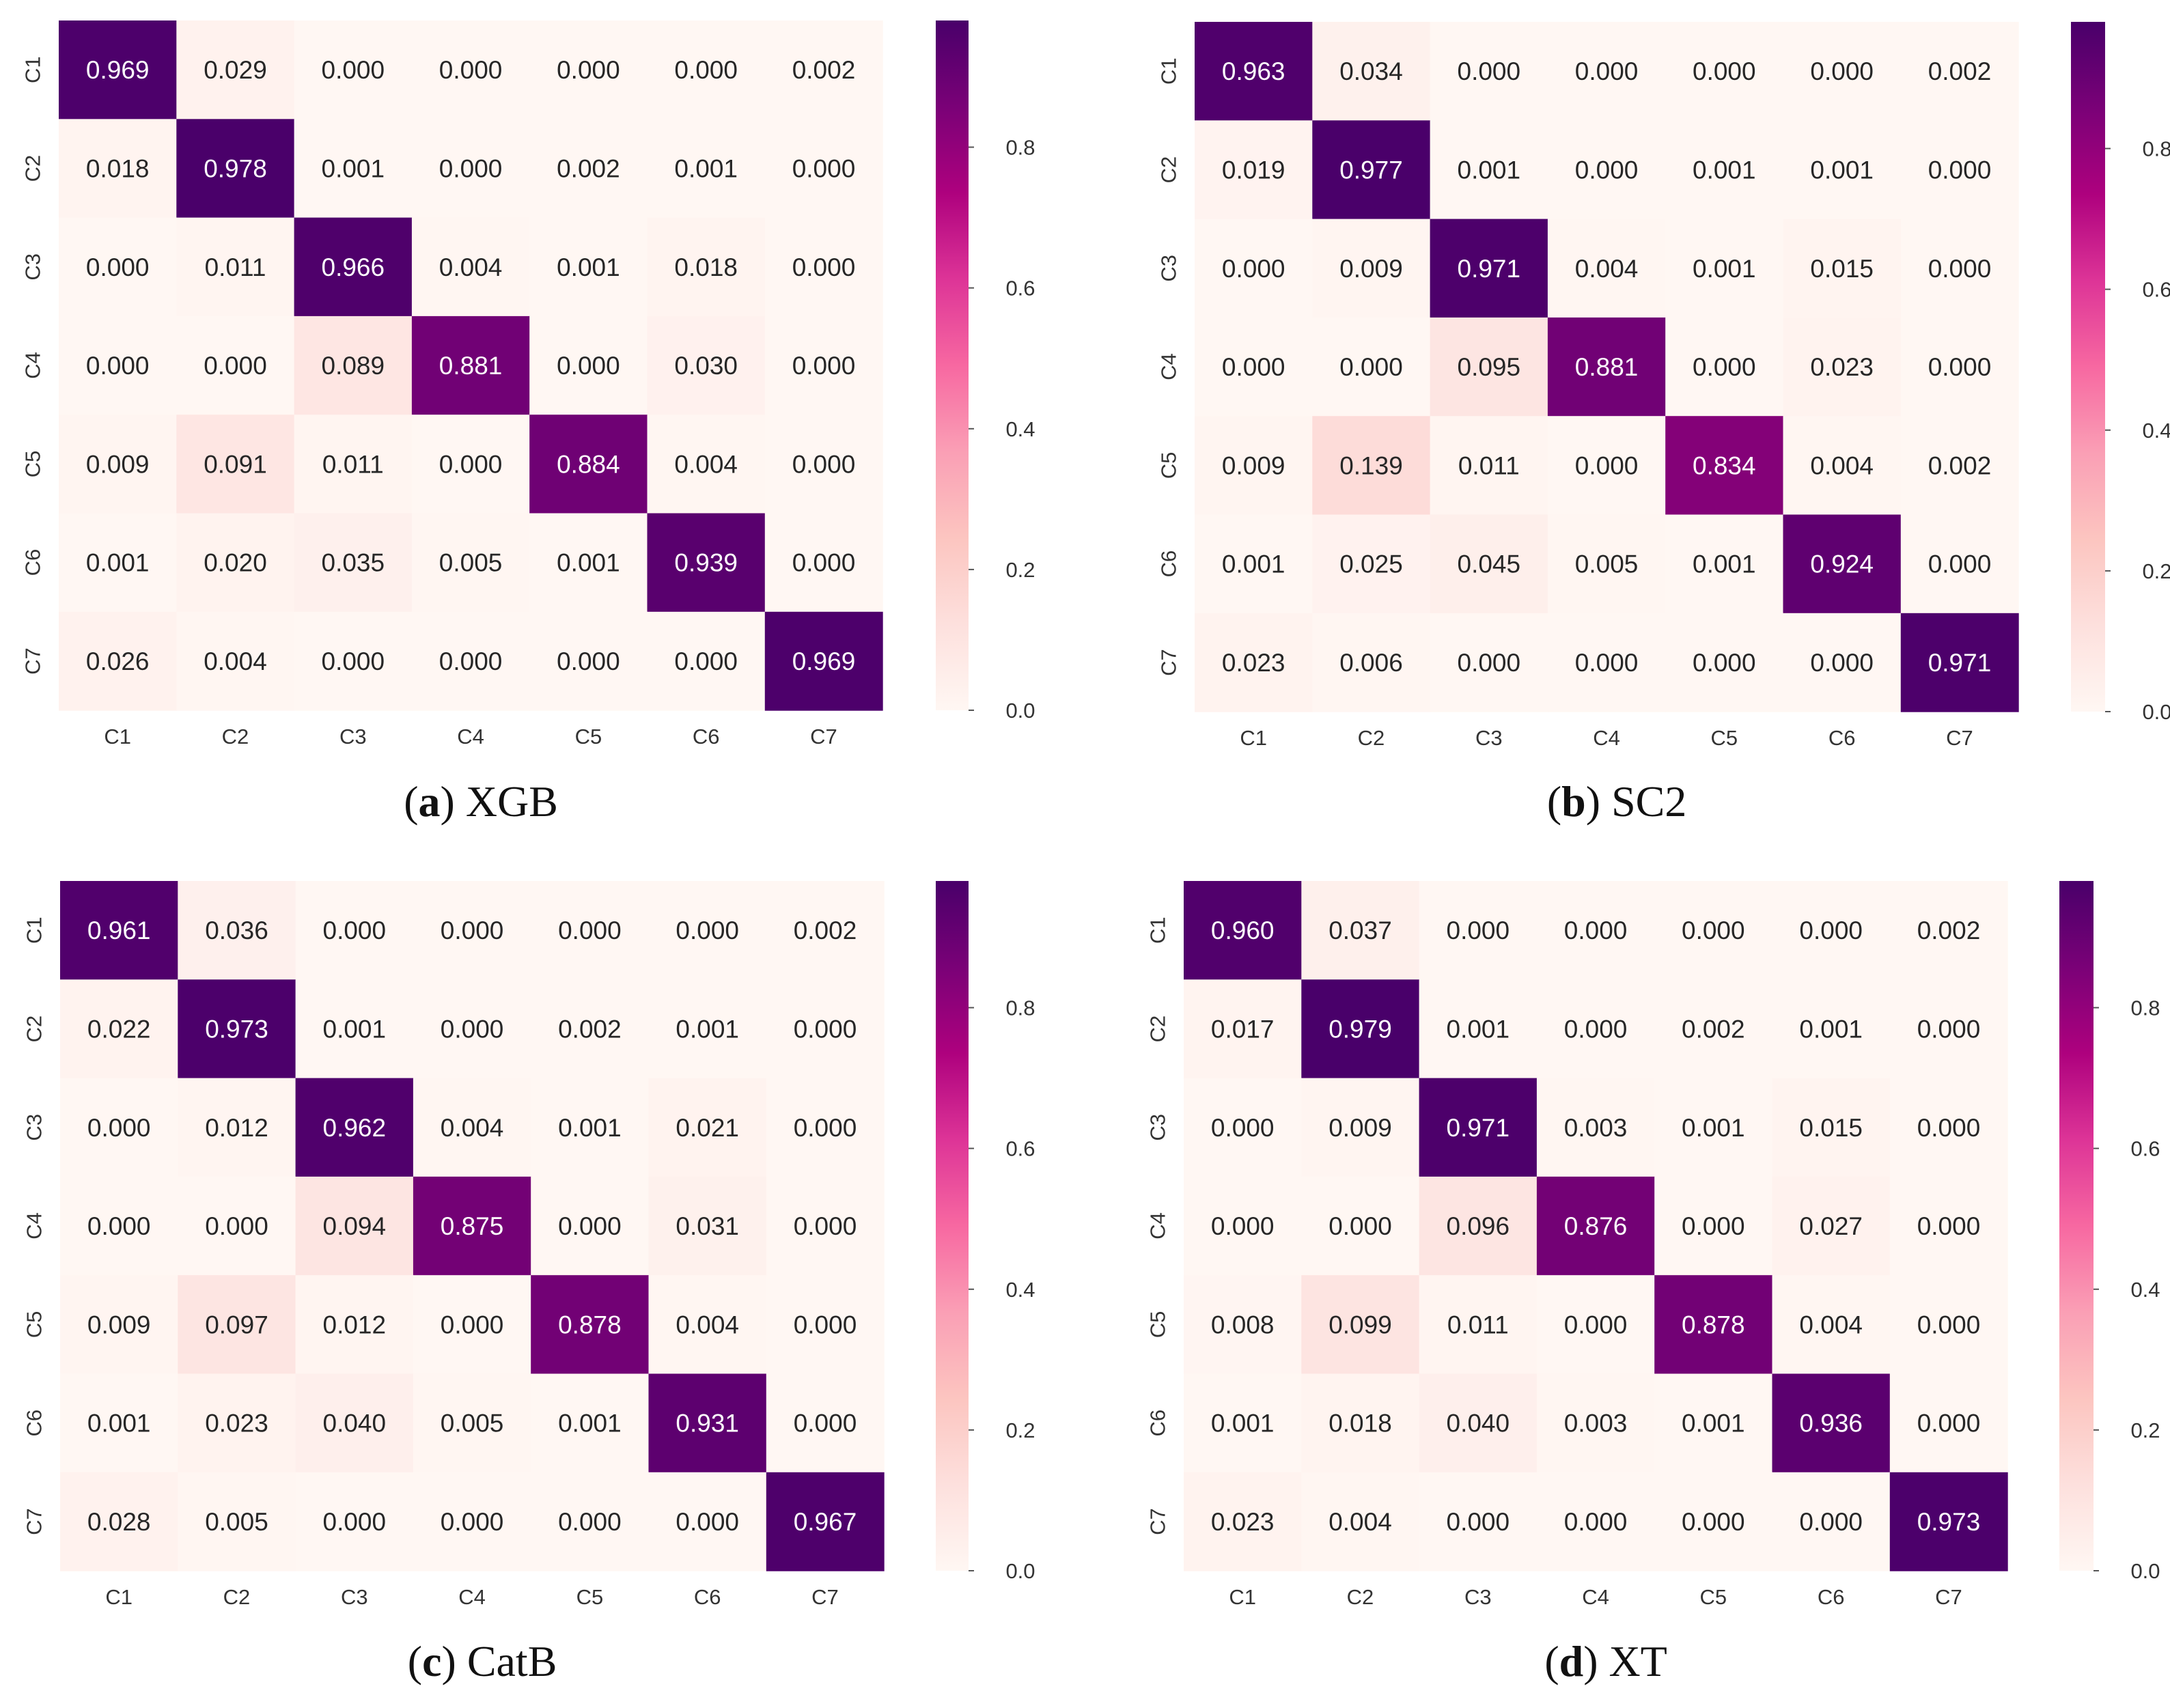 The width and height of the screenshot is (2170, 1708). I want to click on cell-value-label: 0.961, so click(119, 930).